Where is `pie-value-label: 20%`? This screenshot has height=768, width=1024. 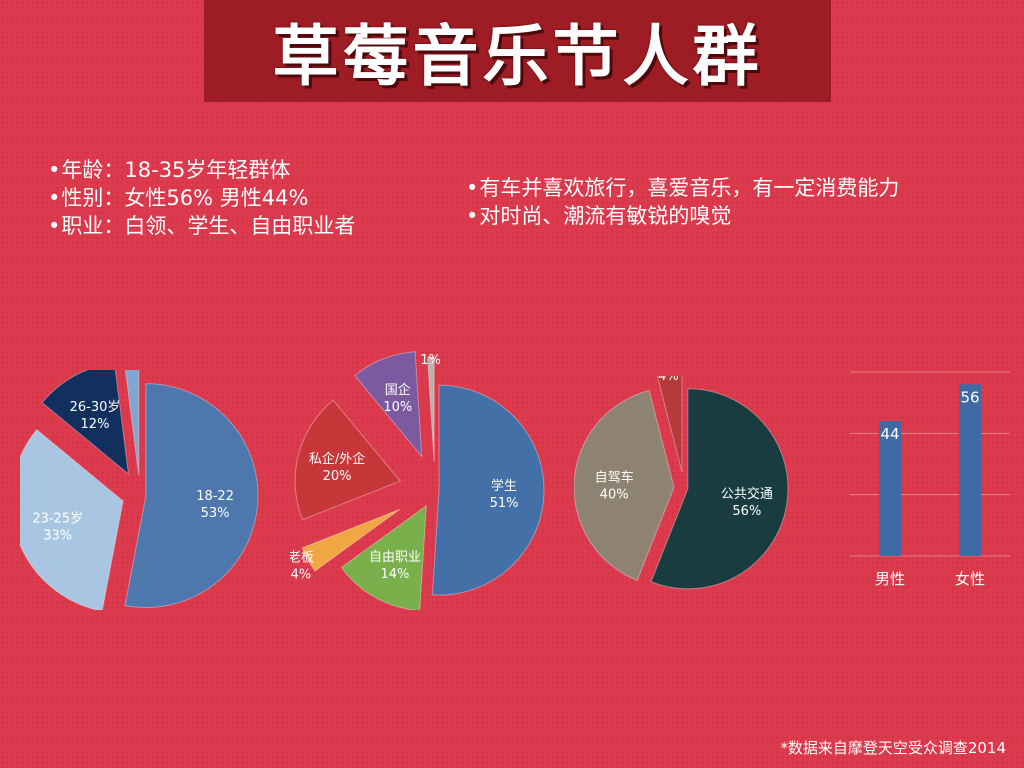
pie-value-label: 20% is located at coordinates (337, 476).